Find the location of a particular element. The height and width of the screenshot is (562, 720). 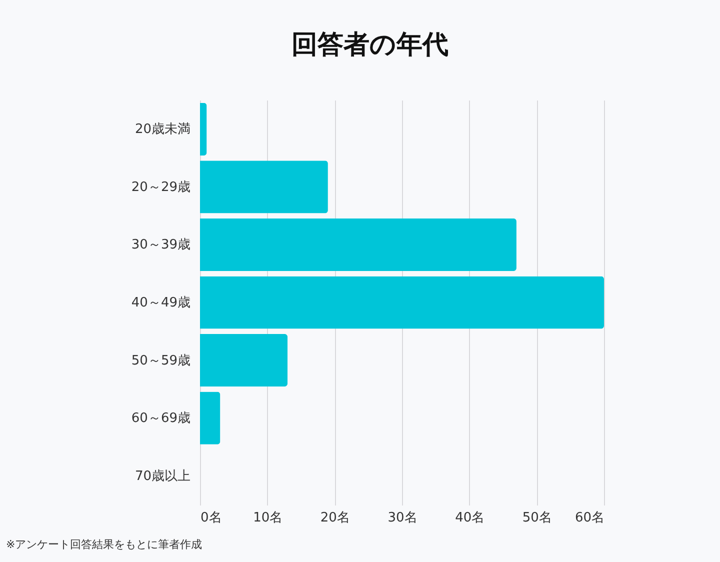

chart-title: 回答者の年代 is located at coordinates (370, 45).